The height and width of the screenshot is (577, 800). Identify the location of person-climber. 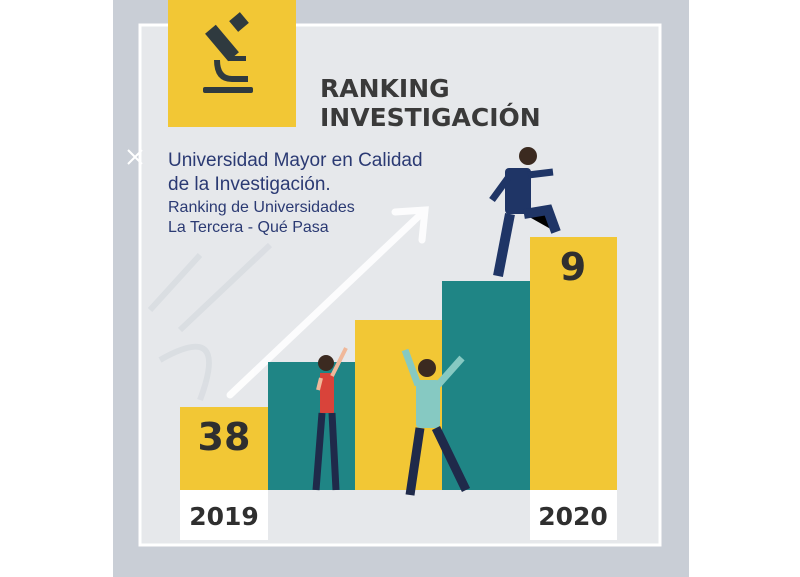
(525, 212).